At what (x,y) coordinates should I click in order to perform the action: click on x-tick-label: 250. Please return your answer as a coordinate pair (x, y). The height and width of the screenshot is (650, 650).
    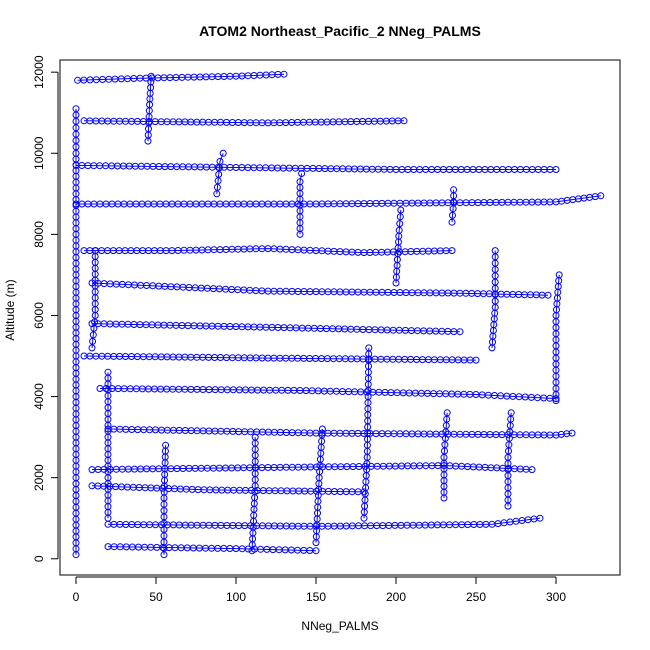
    Looking at the image, I should click on (476, 597).